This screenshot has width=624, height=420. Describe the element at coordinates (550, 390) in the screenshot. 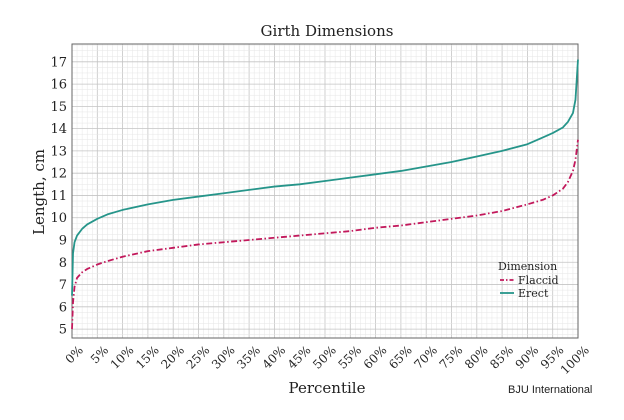

I see `source-credit: BJU International` at that location.